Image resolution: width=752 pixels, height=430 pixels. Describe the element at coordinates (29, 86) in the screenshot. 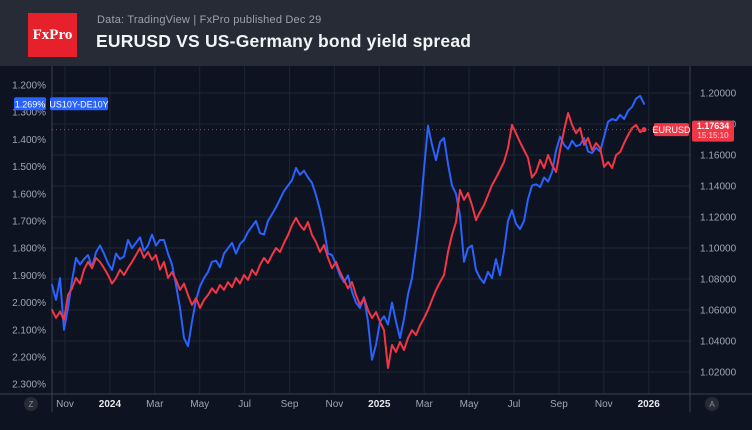

I see `left-axis-tick-label: 1.200%` at that location.